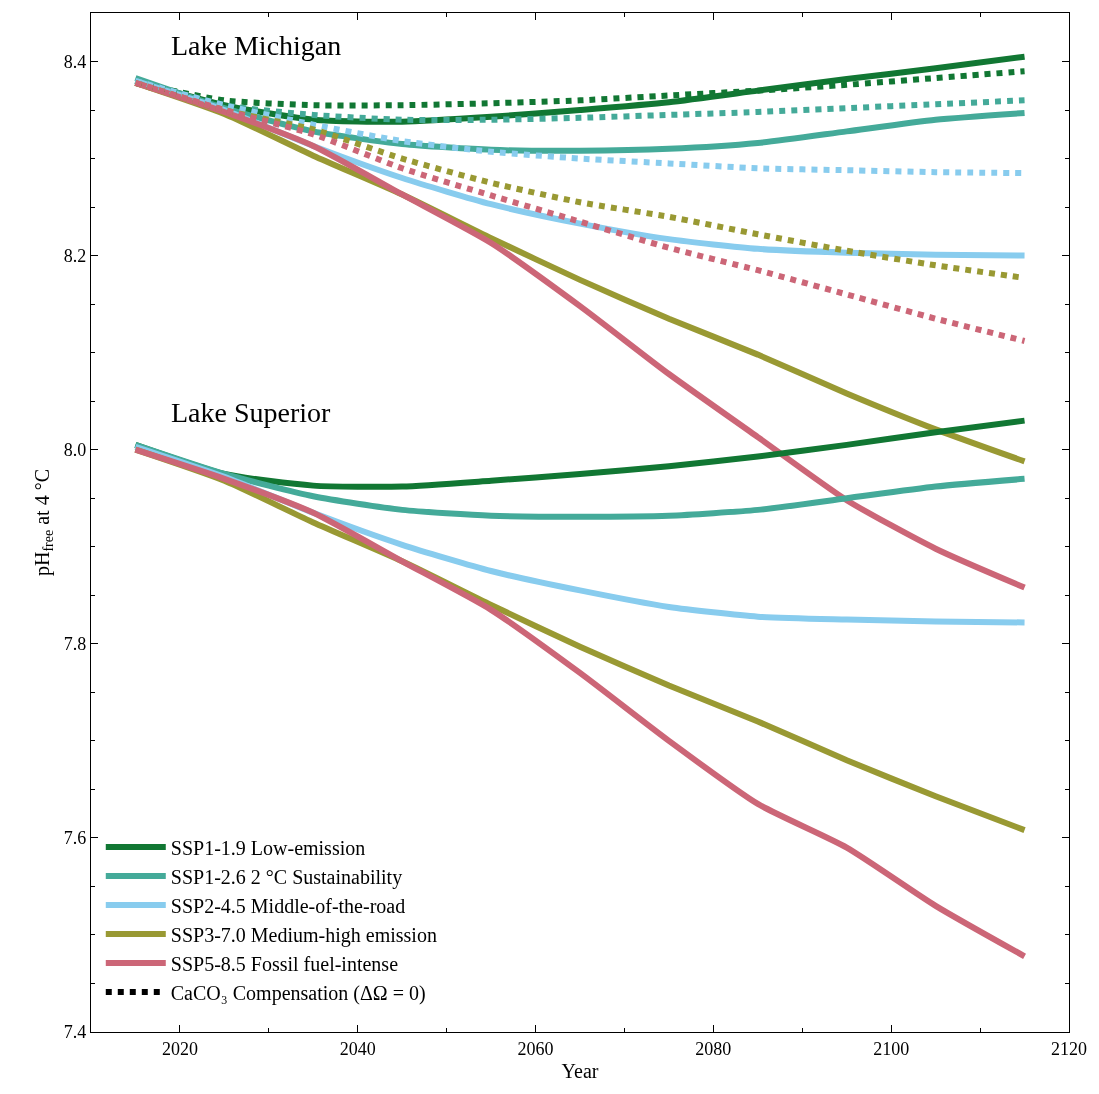 This screenshot has width=1099, height=1094. Describe the element at coordinates (75, 450) in the screenshot. I see `y-tick-label: 8.0` at that location.